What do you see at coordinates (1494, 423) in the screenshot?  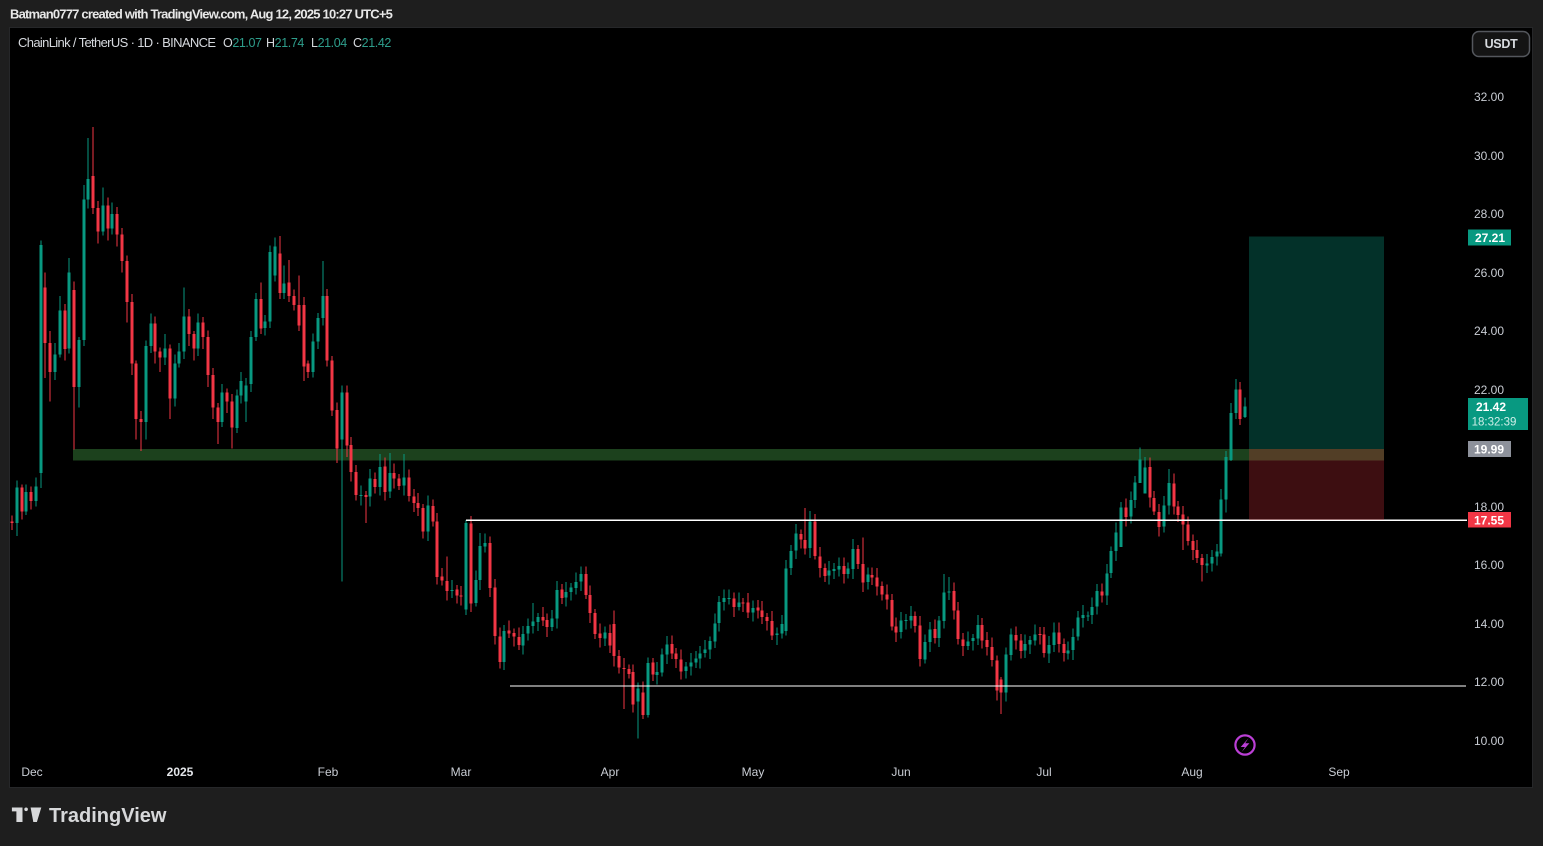 I see `svg-text: 18:32:39` at bounding box center [1494, 423].